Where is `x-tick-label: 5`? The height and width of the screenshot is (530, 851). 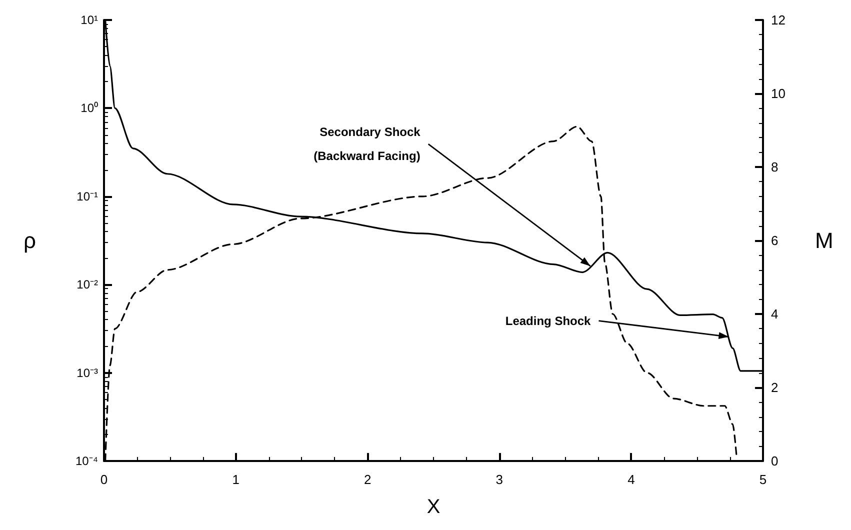 x-tick-label: 5 is located at coordinates (763, 479).